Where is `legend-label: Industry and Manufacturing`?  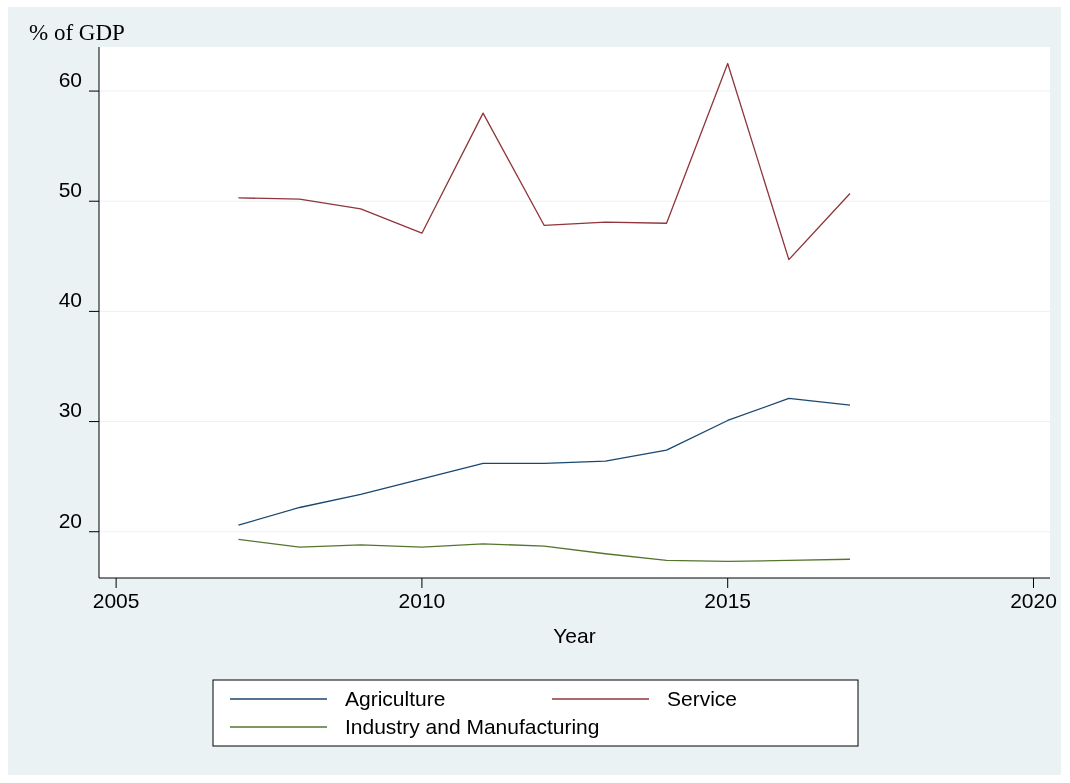
legend-label: Industry and Manufacturing is located at coordinates (472, 726).